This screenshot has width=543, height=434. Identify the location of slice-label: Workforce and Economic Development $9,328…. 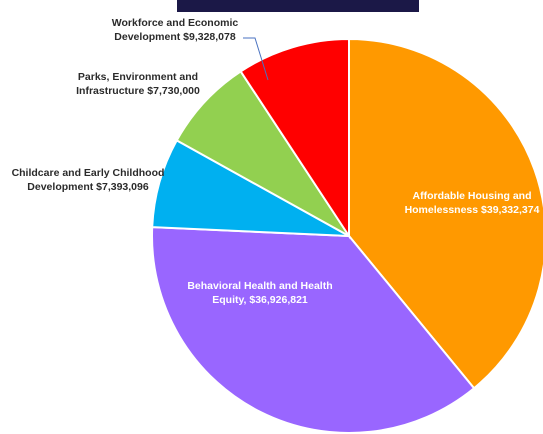
(175, 30).